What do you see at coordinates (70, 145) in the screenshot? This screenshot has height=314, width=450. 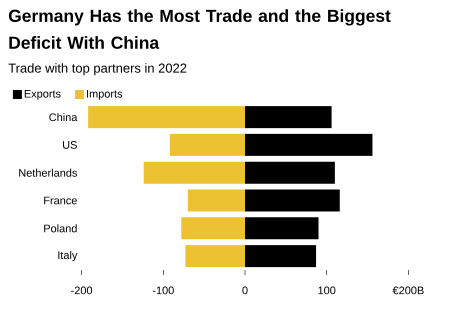 I see `y-tick-label: US` at bounding box center [70, 145].